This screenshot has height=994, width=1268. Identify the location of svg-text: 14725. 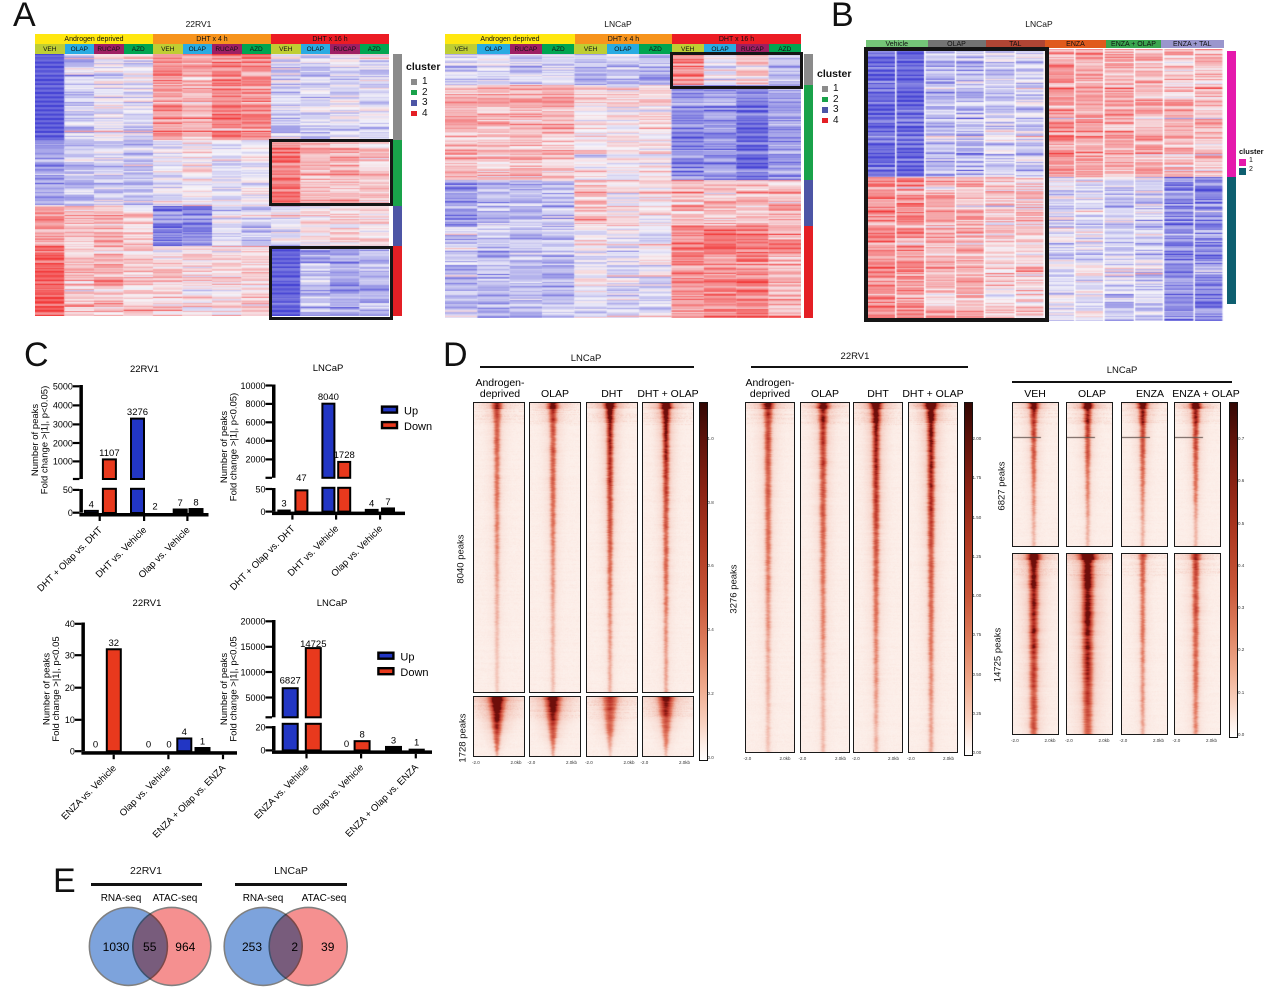
(313, 644).